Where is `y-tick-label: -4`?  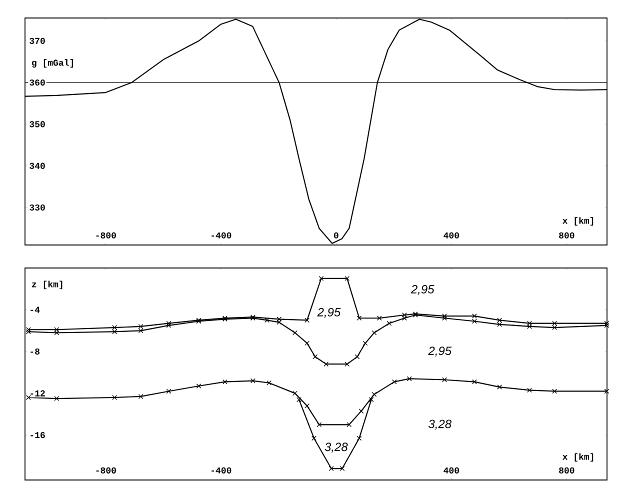 y-tick-label: -4 is located at coordinates (35, 309).